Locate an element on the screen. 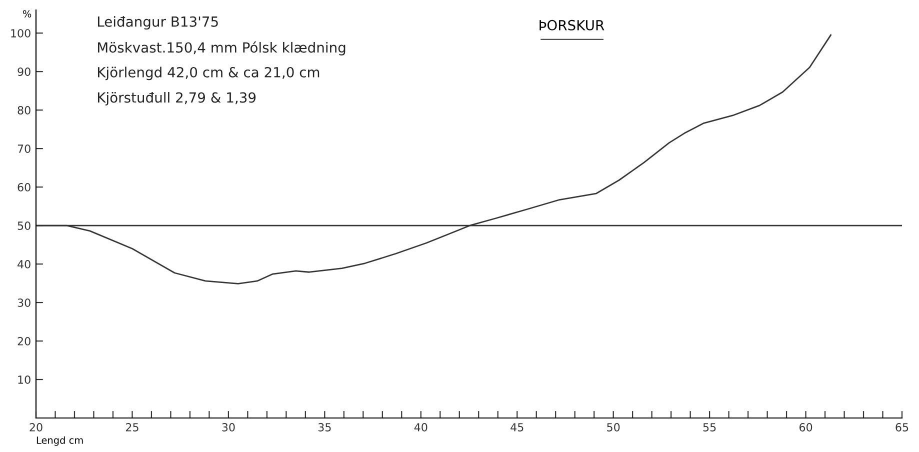 The height and width of the screenshot is (452, 919). x-tick-label: 25 is located at coordinates (132, 427).